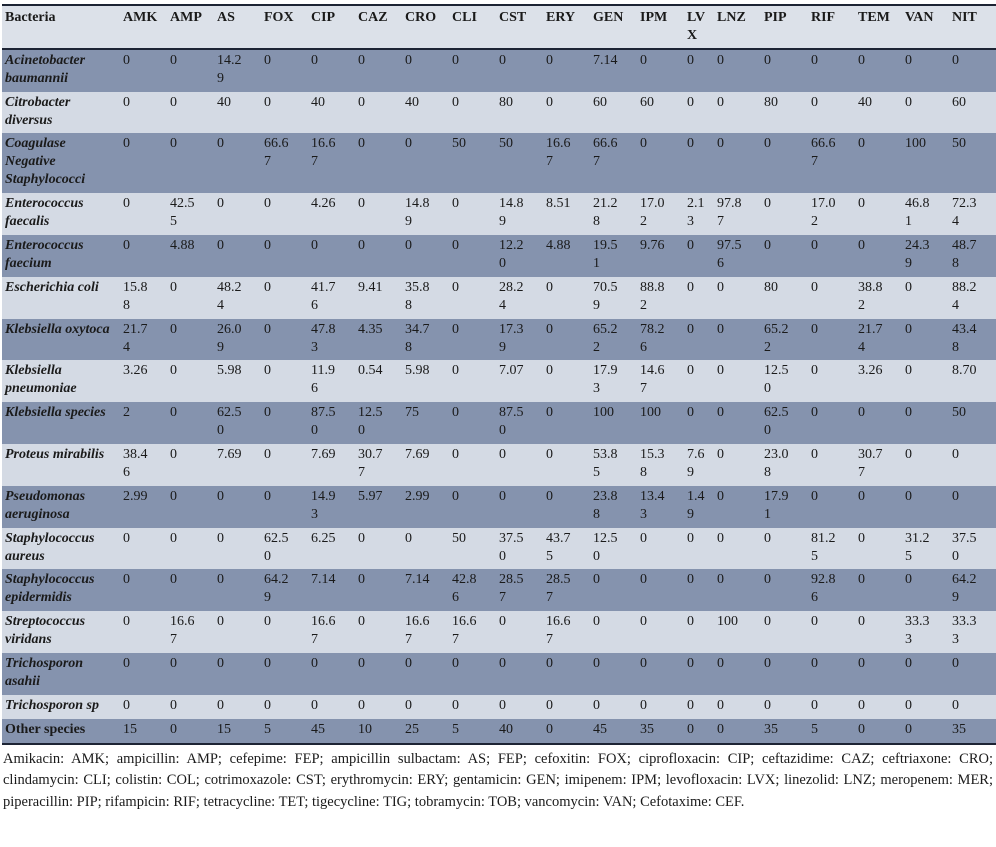 The width and height of the screenshot is (996, 847). What do you see at coordinates (605, 380) in the screenshot?
I see `value-cell: 17.93` at bounding box center [605, 380].